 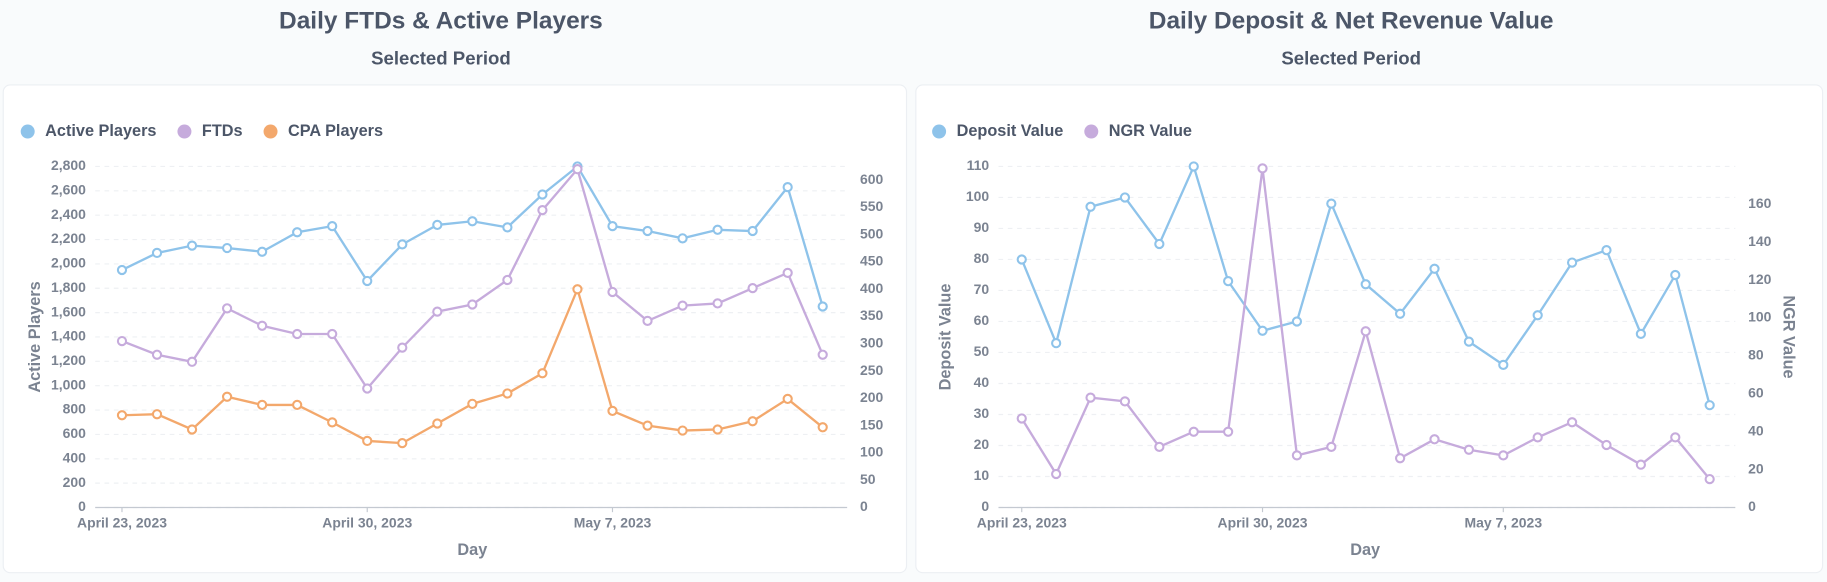 I want to click on y2-tick-label: 450, so click(x=872, y=261).